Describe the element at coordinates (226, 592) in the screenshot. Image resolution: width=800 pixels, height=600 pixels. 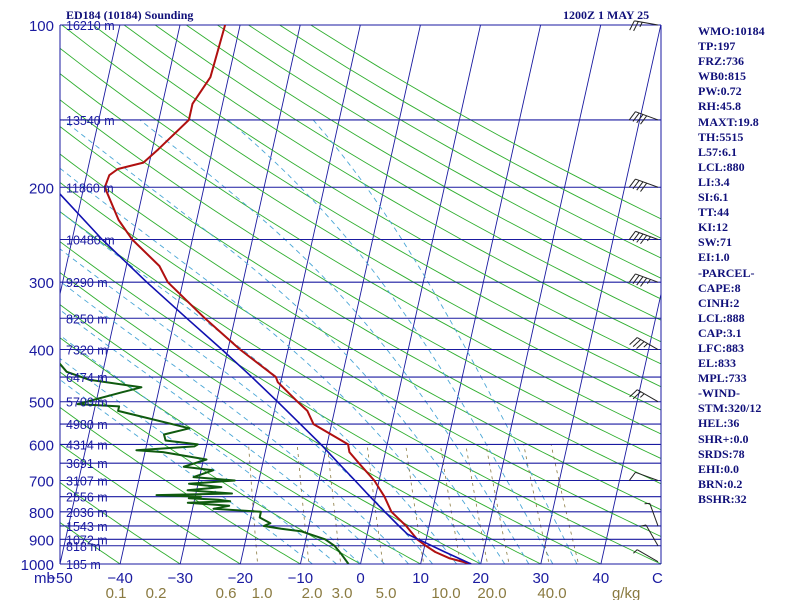
I see `mixing-ratio-label: 0.6` at that location.